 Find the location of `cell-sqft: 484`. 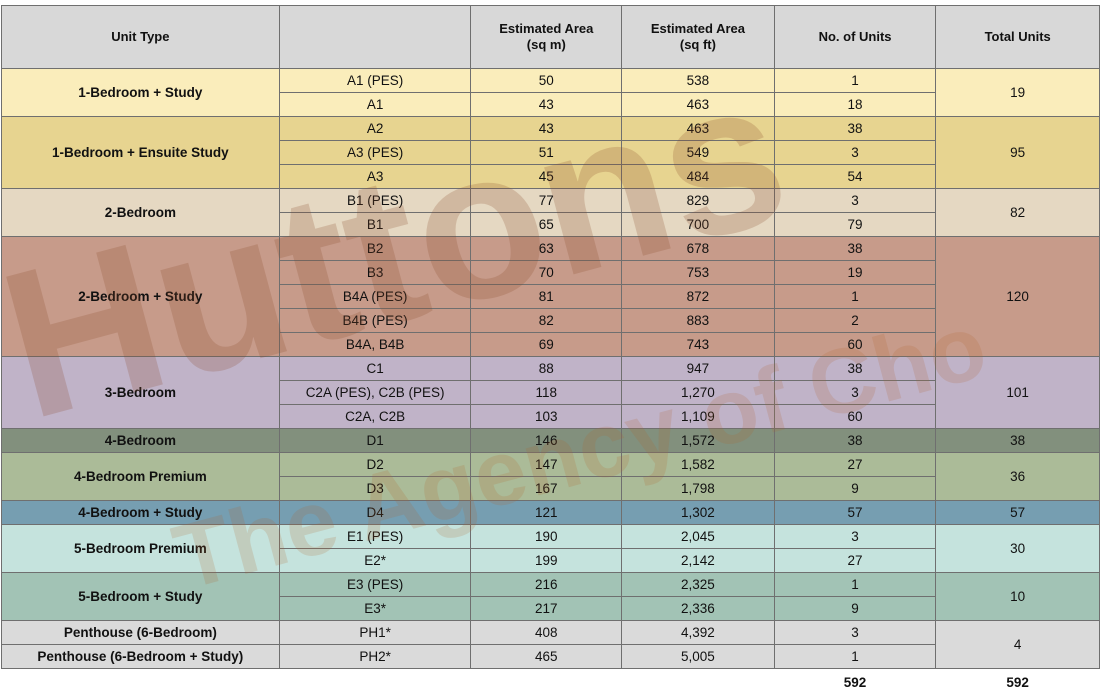

cell-sqft: 484 is located at coordinates (698, 177).